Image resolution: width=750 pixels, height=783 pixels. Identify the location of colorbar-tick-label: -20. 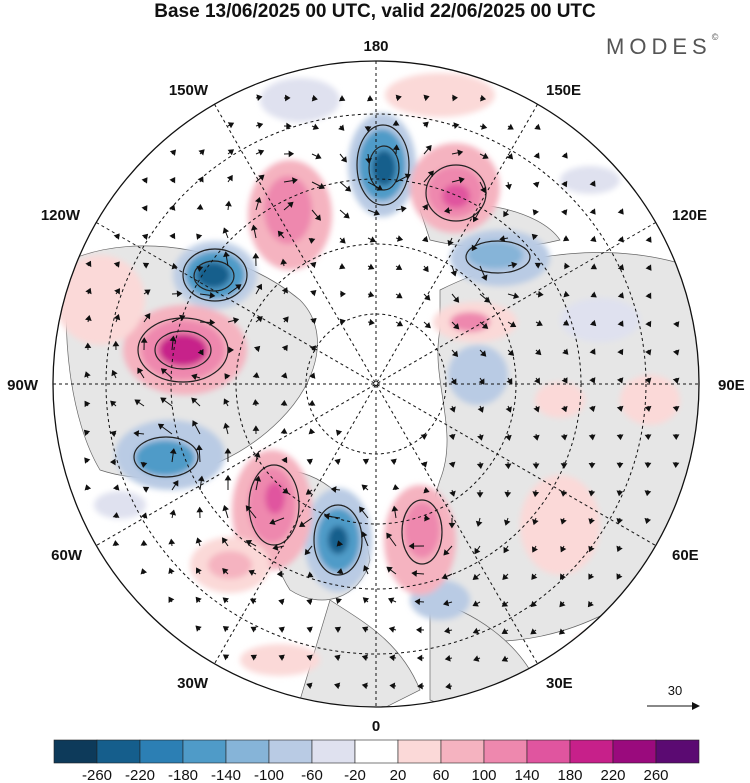
(355, 775).